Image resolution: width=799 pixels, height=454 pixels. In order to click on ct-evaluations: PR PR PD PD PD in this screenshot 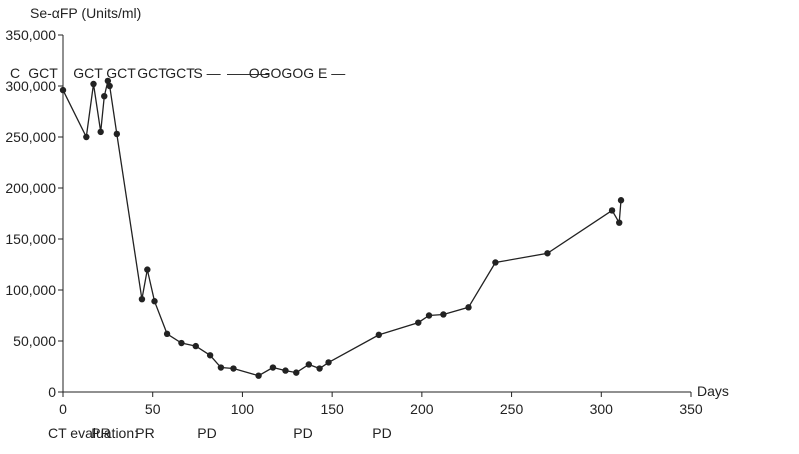, I will do `click(241, 433)`.